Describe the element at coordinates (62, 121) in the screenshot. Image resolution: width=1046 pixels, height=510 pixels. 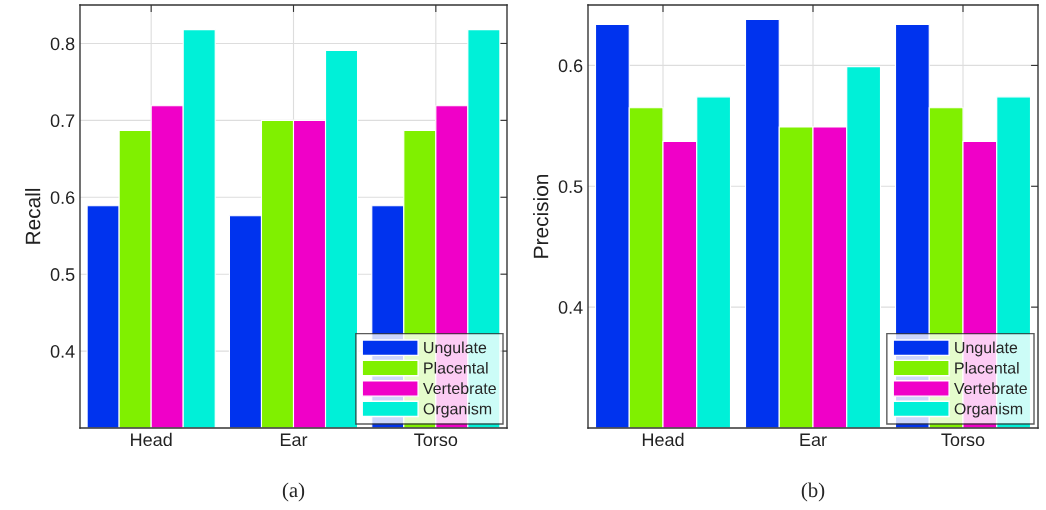
I see `y-tick-label: 0.7` at that location.